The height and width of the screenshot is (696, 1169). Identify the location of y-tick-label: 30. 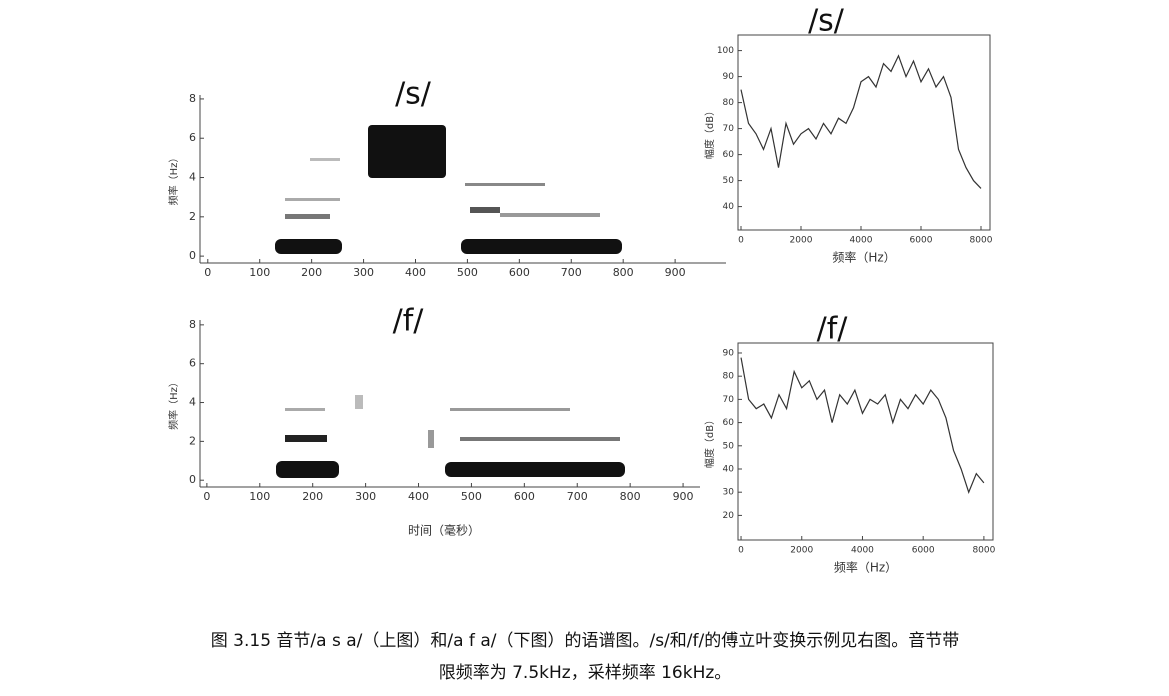
(729, 493).